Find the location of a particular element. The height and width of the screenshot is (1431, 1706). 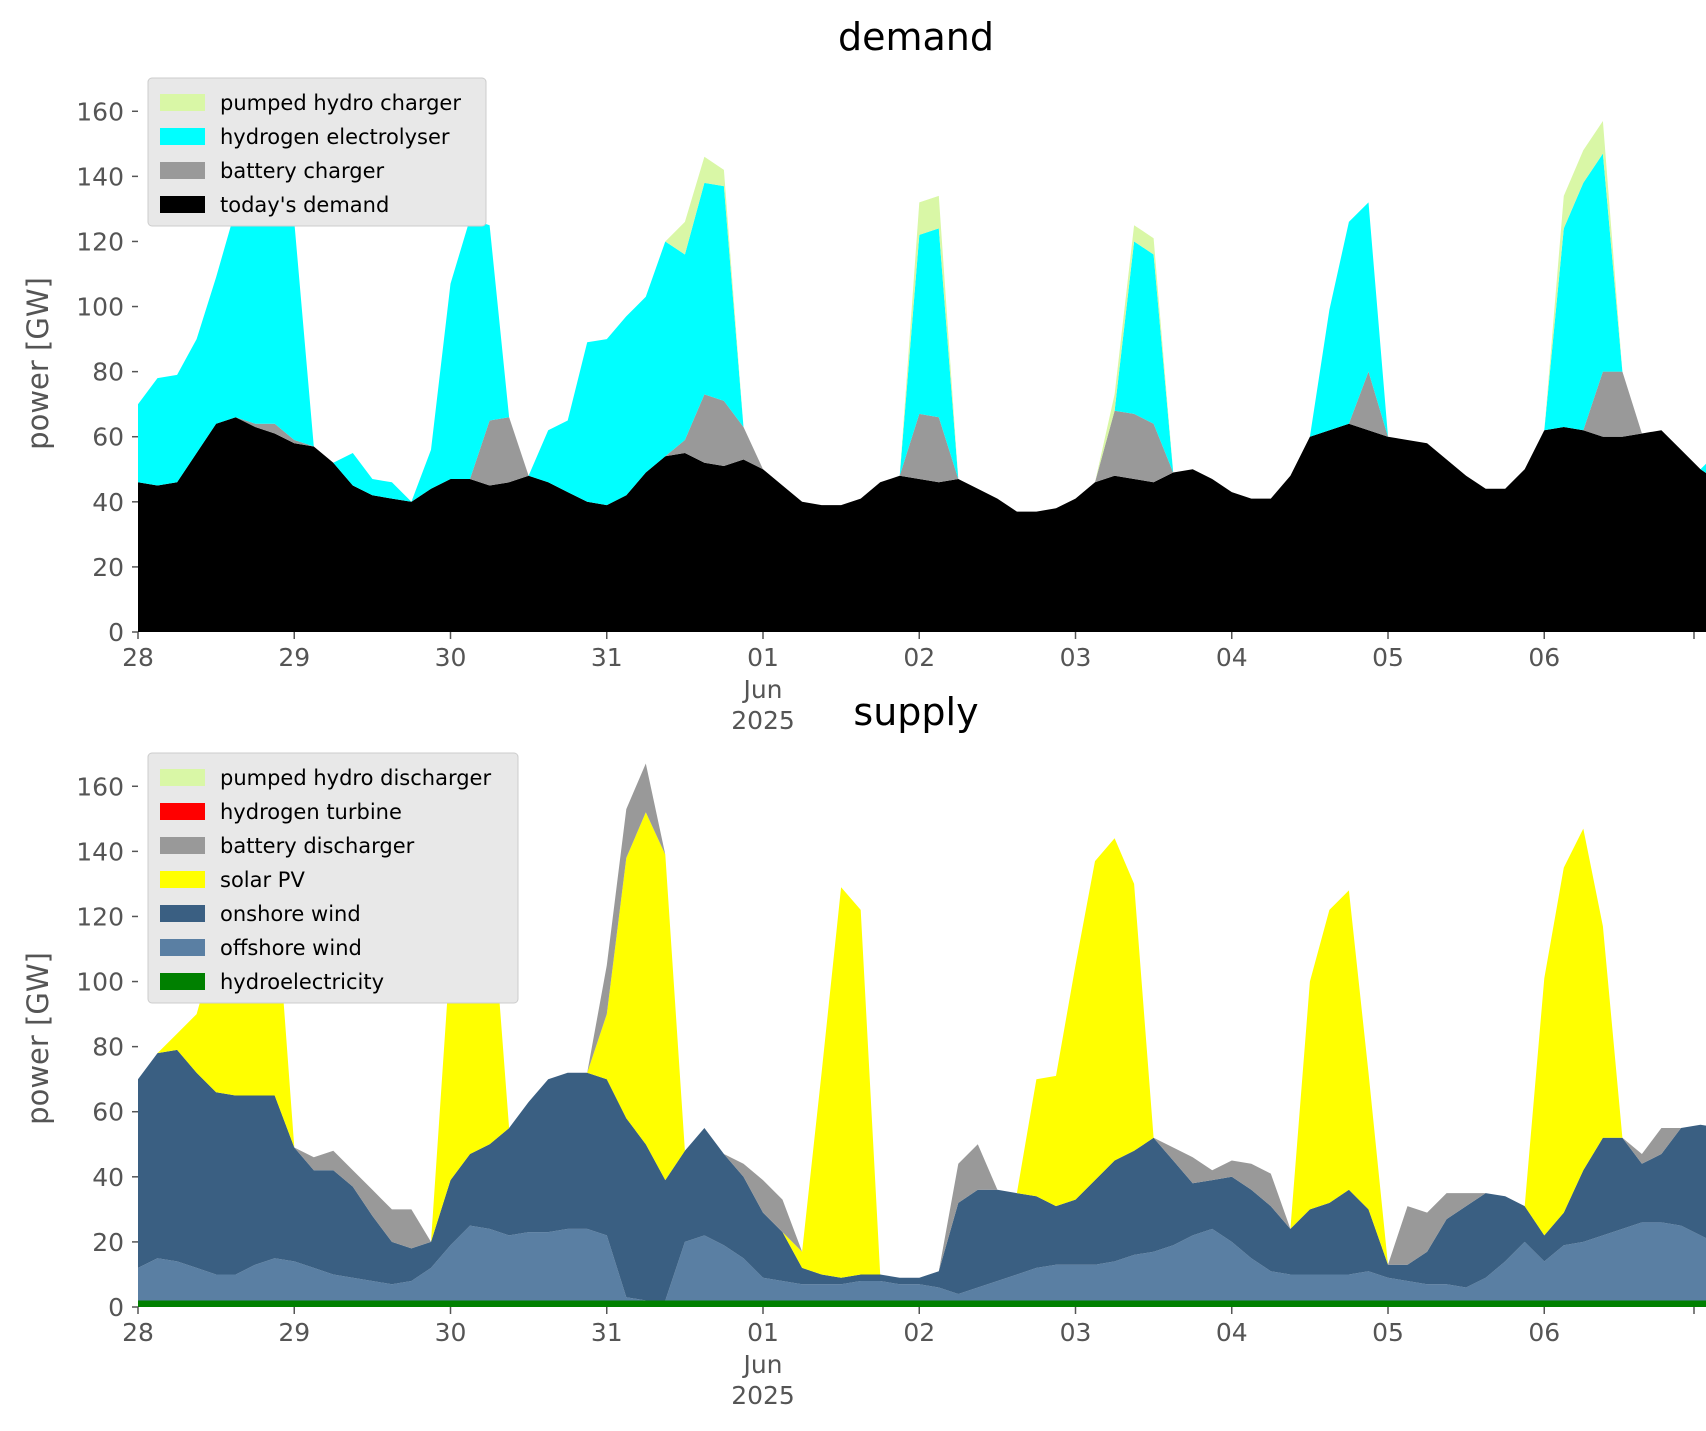

legend-label: pumped hydro discharger is located at coordinates (355, 778).